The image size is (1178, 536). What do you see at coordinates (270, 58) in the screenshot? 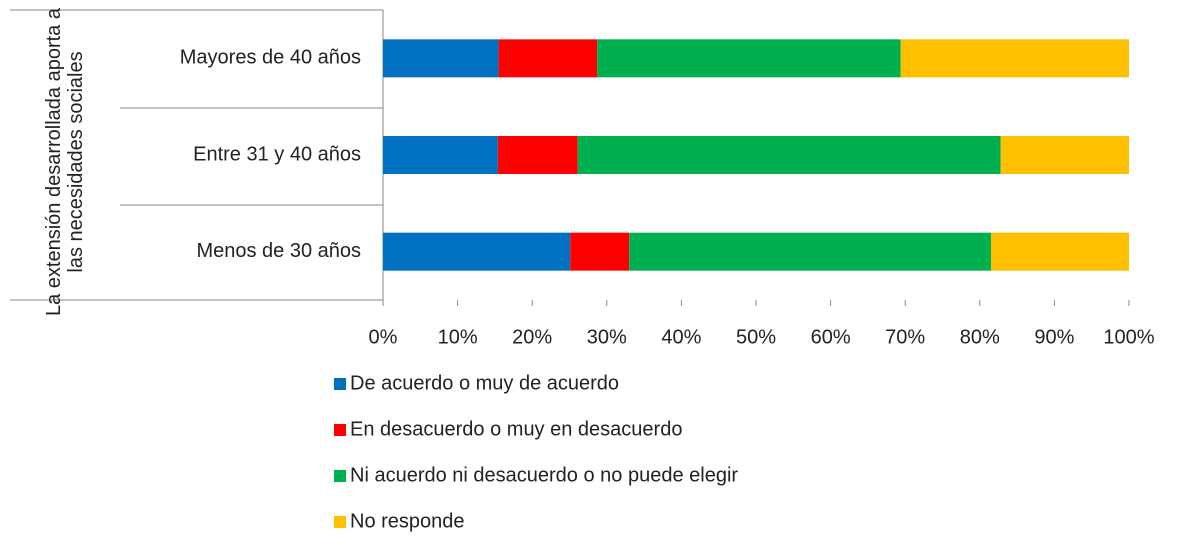
I see `y-tick-label: Mayores de 40 años` at bounding box center [270, 58].